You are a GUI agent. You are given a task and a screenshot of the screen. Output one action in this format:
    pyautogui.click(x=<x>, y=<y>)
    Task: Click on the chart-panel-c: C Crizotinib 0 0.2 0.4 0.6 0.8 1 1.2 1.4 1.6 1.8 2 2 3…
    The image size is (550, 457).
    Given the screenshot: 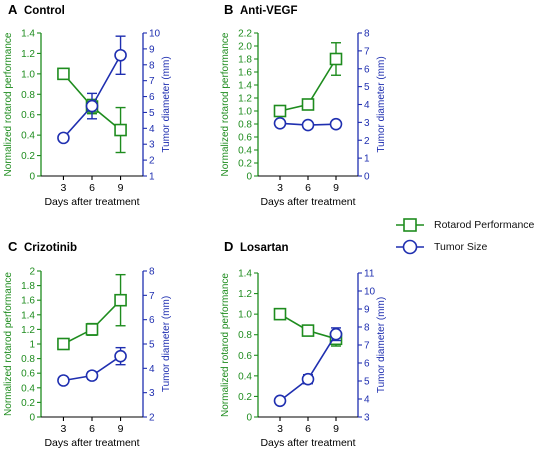 What is the action you would take?
    pyautogui.click(x=87, y=344)
    